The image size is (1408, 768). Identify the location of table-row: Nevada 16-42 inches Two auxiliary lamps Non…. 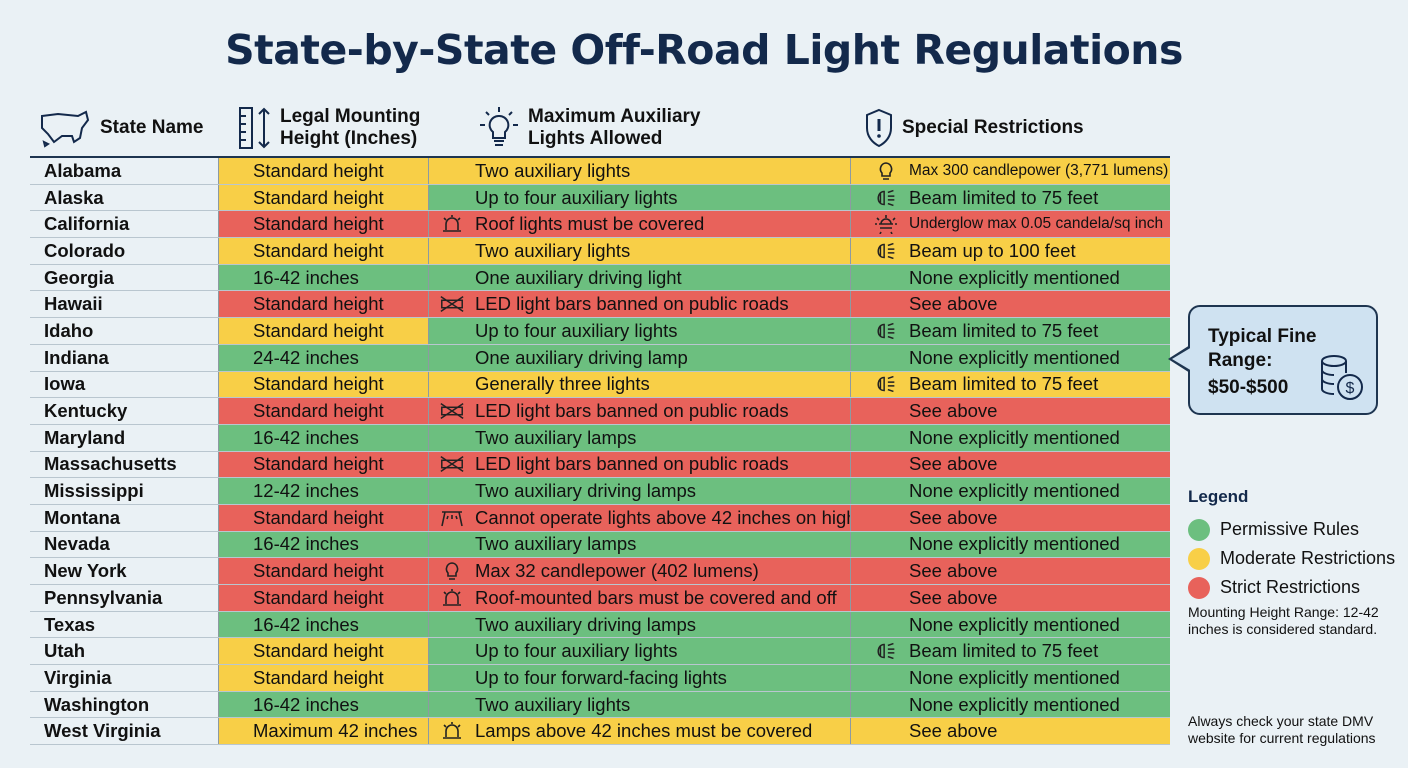
(600, 545).